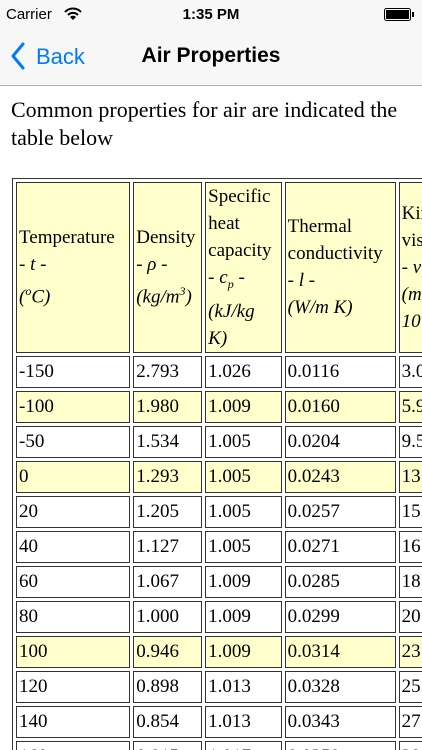 The height and width of the screenshot is (750, 422). What do you see at coordinates (243, 745) in the screenshot?
I see `data-cell: 1.017` at bounding box center [243, 745].